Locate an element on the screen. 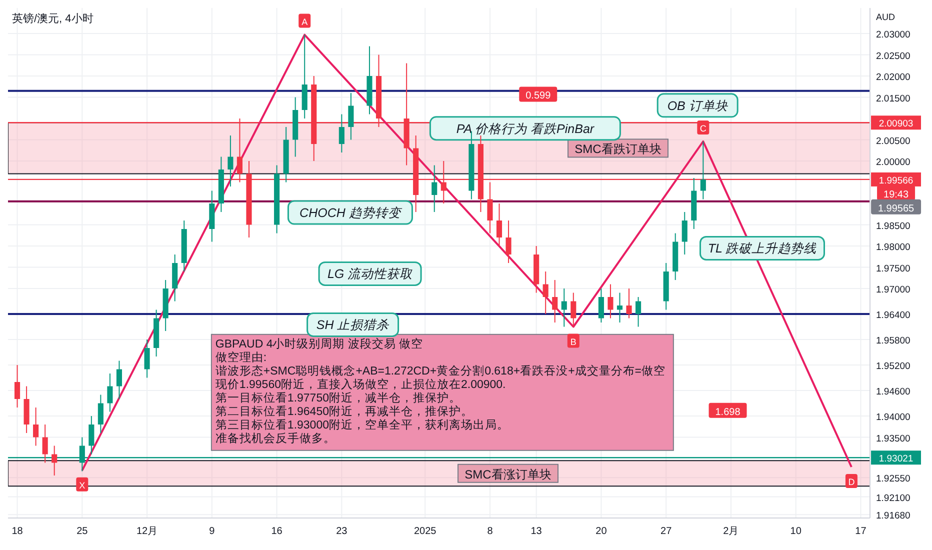 This screenshot has width=932, height=550. ref-line-label: 1.99566 is located at coordinates (896, 180).